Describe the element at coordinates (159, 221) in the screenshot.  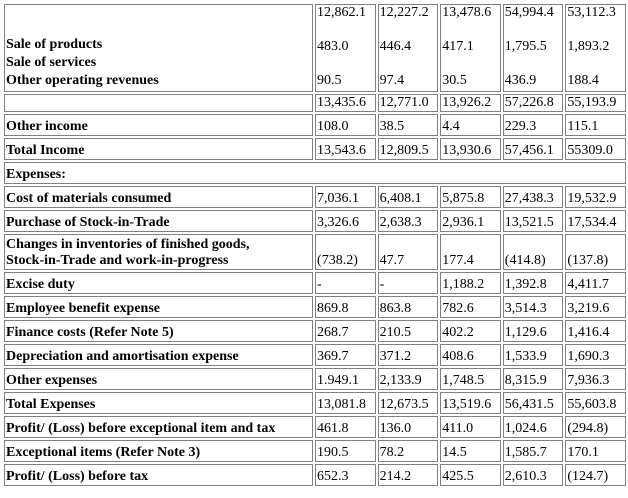
I see `row-label: Purchase of Stock-in-Trade` at that location.